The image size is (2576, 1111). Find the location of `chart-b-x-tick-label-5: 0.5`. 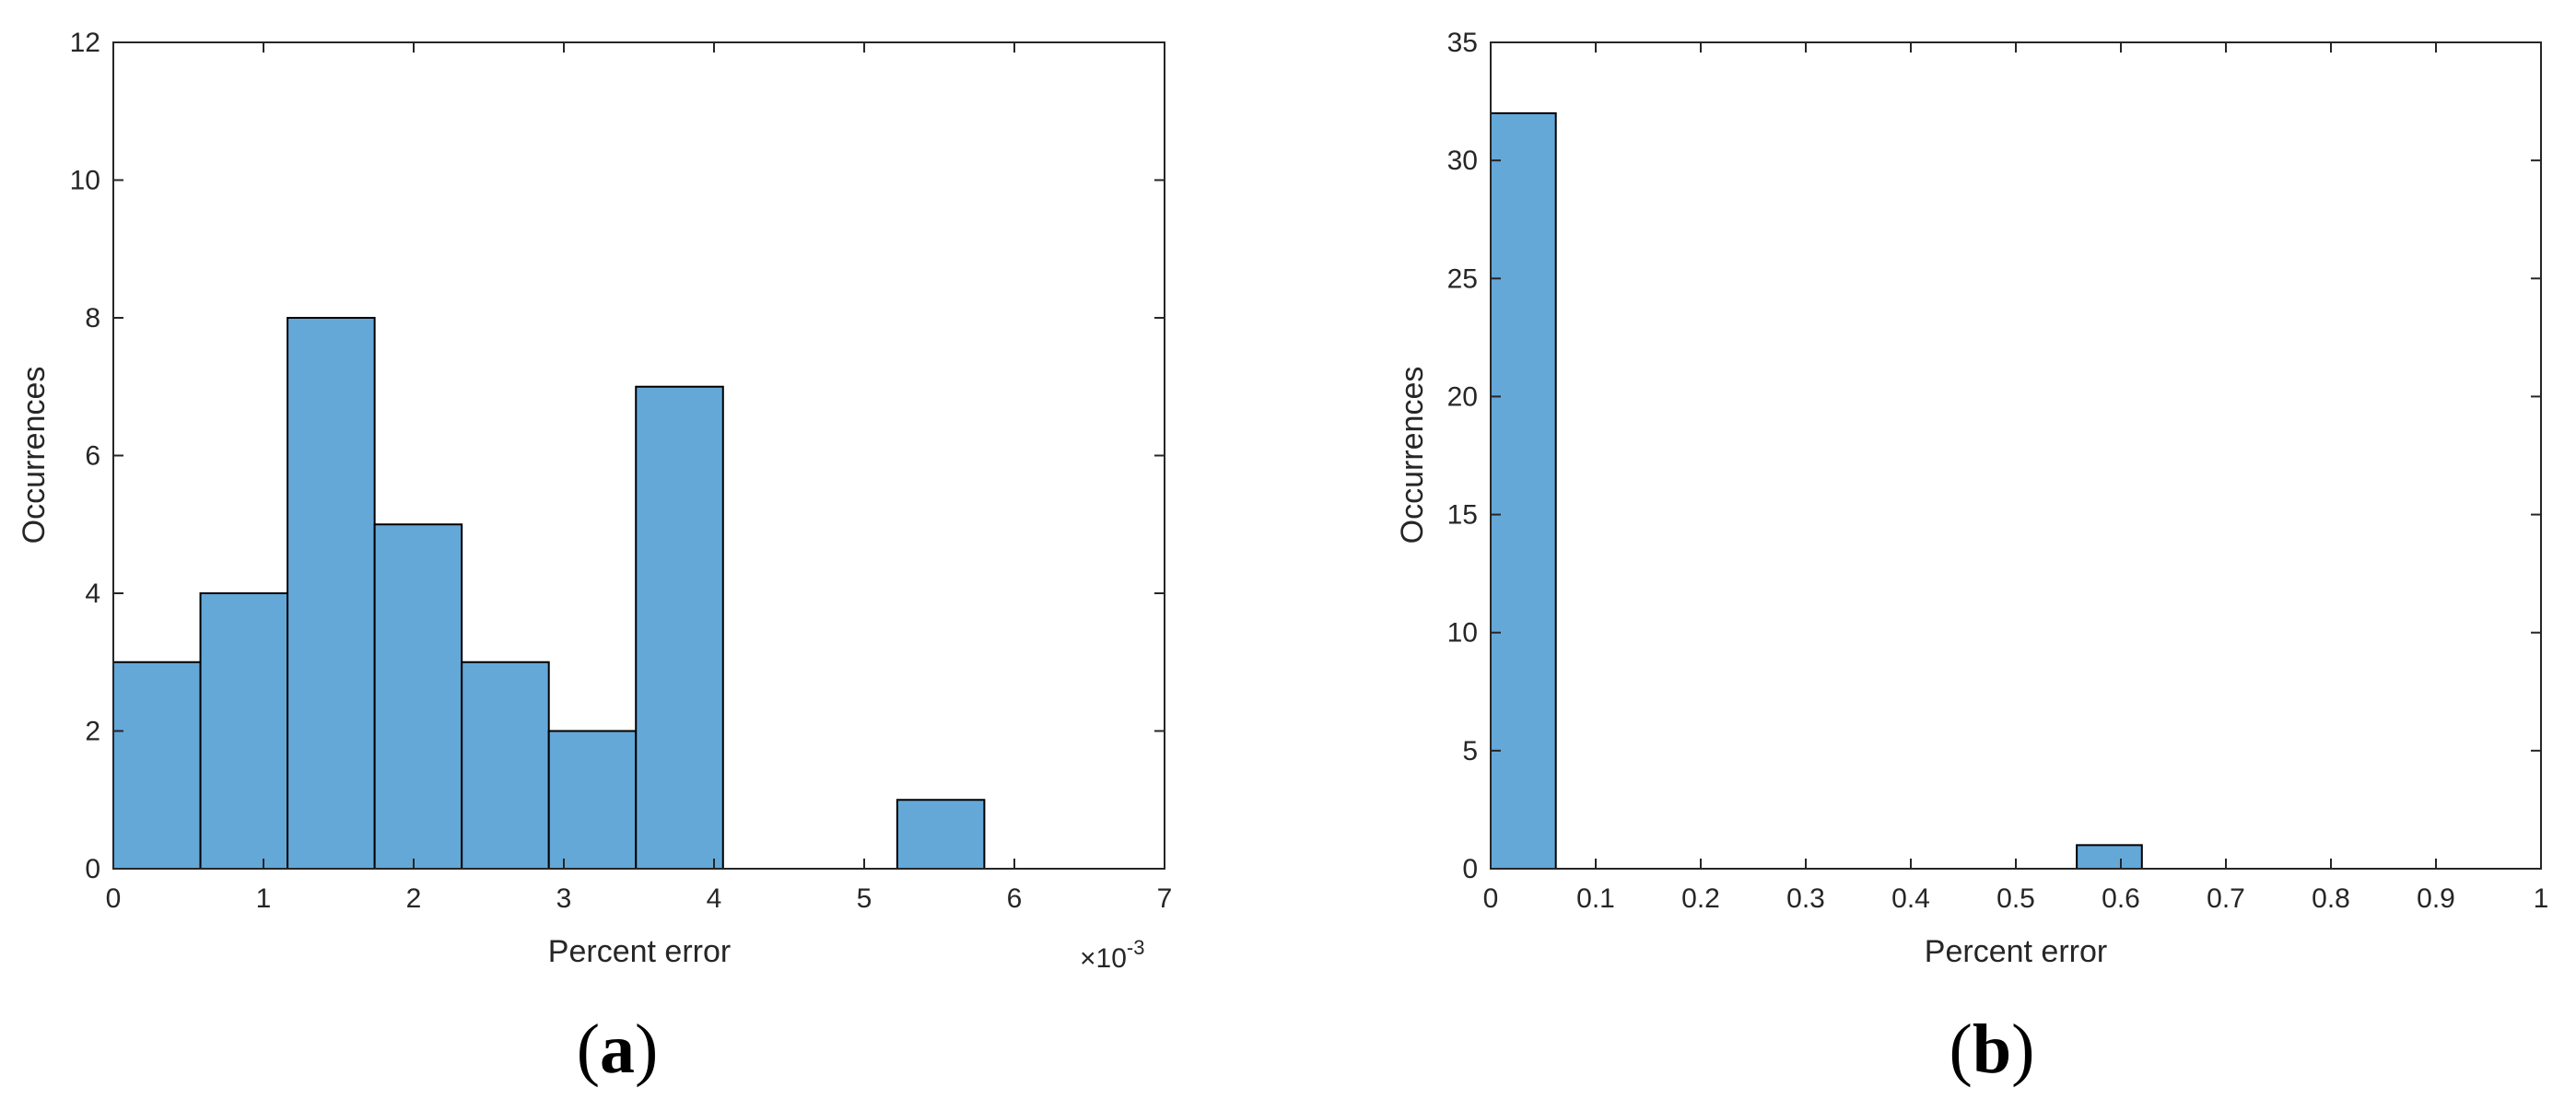

chart-b-x-tick-label-5: 0.5 is located at coordinates (2015, 898).